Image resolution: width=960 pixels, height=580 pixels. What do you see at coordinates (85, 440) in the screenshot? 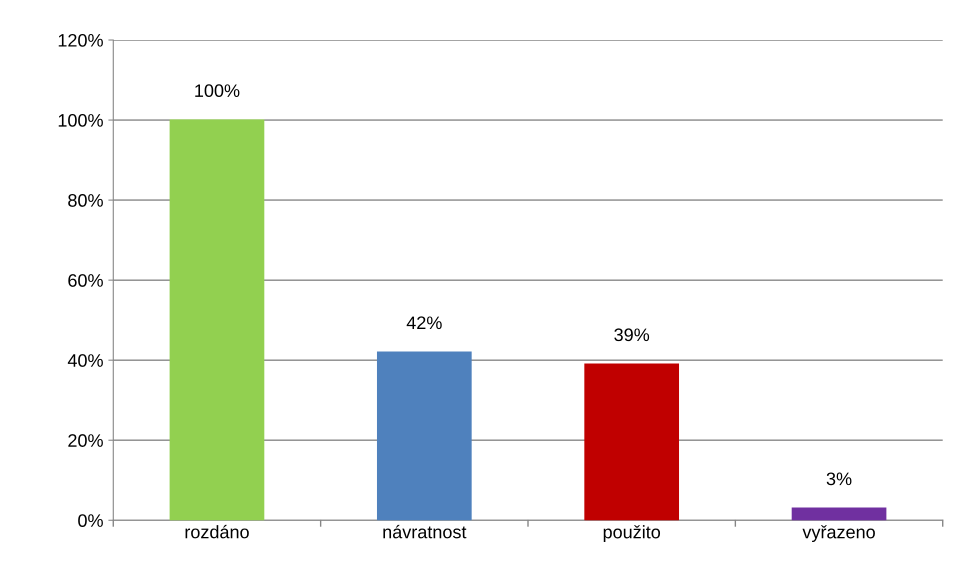
I see `y-tick-label: 20%` at bounding box center [85, 440].